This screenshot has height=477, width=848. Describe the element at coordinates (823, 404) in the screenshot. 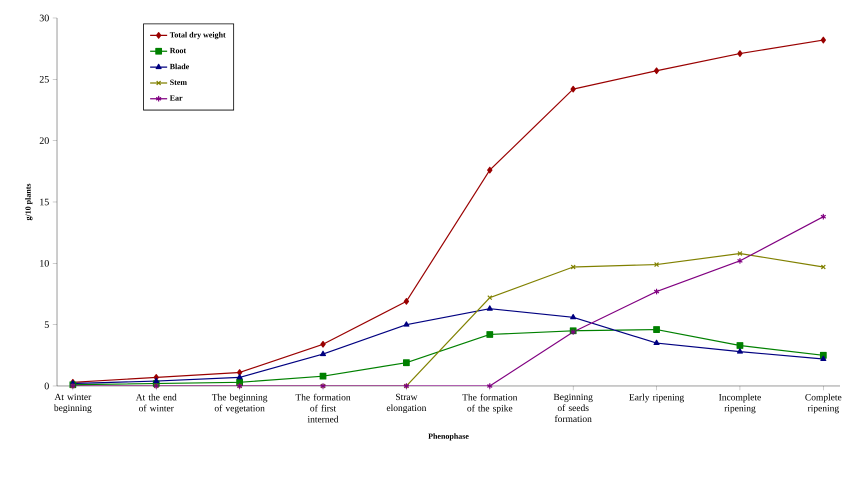

I see `x-tick-label: Complete ripening` at that location.